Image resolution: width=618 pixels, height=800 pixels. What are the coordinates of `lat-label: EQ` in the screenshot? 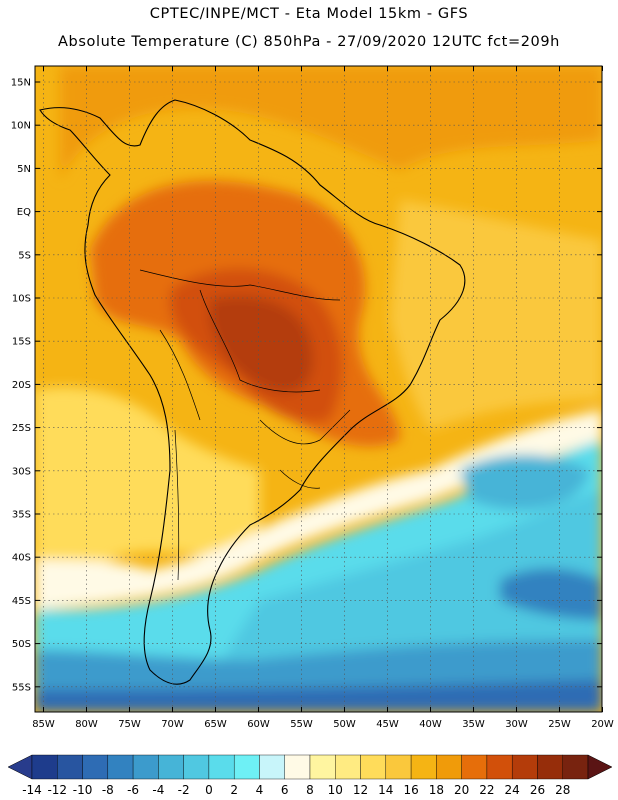 It's located at (24, 212).